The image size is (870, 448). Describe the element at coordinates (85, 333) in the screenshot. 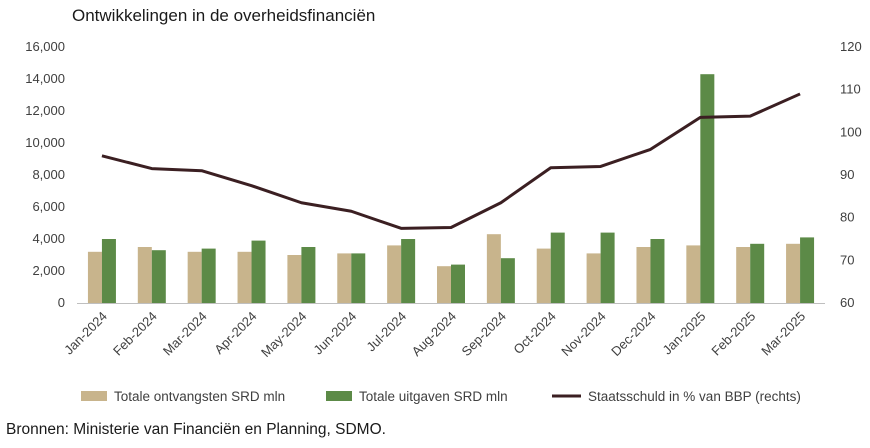

I see `x-tick-label: Jan-2024` at that location.